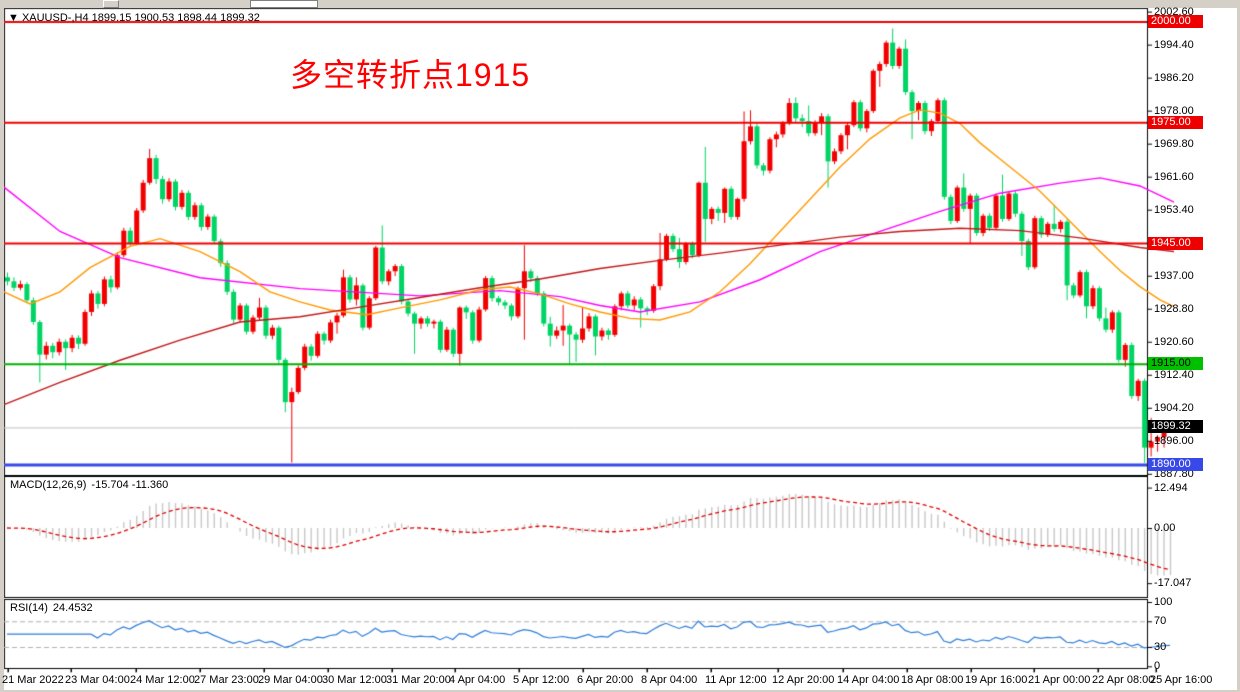 The height and width of the screenshot is (692, 1240). Describe the element at coordinates (1174, 44) in the screenshot. I see `price-axis-label: 1994.40` at that location.